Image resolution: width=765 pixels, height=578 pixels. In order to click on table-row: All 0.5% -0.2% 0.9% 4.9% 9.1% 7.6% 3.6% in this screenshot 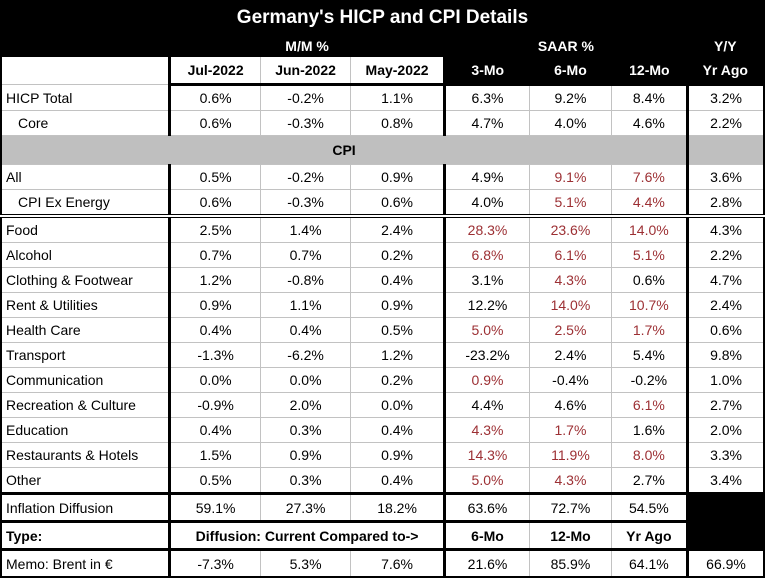, I will do `click(382, 177)`.